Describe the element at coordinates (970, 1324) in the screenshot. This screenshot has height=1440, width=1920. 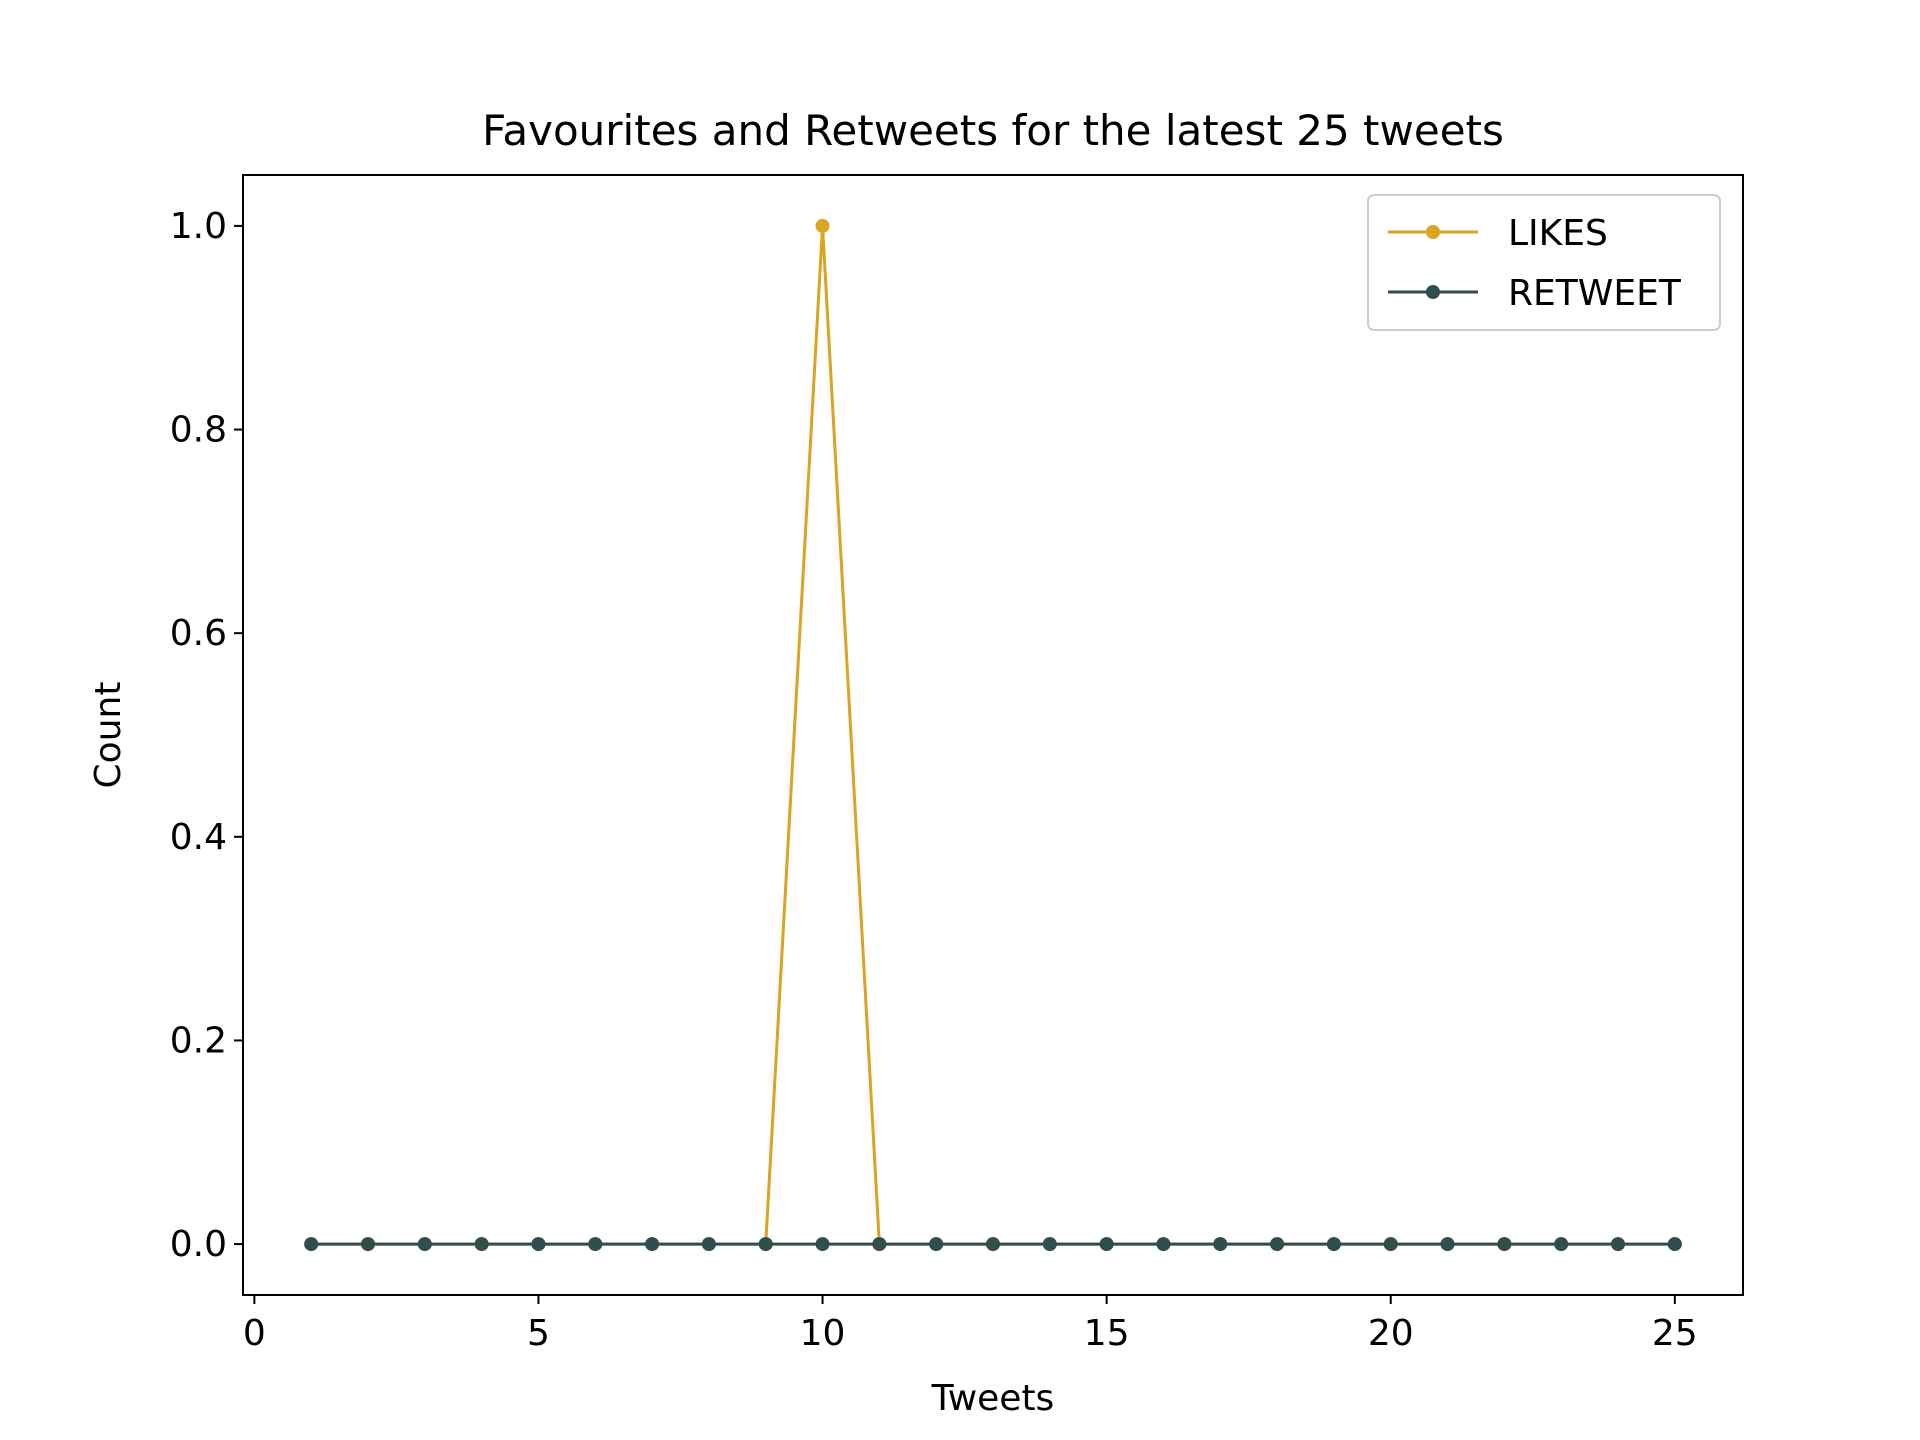
I see `x-axis-ticks: 0 5 10 15 20 25` at that location.